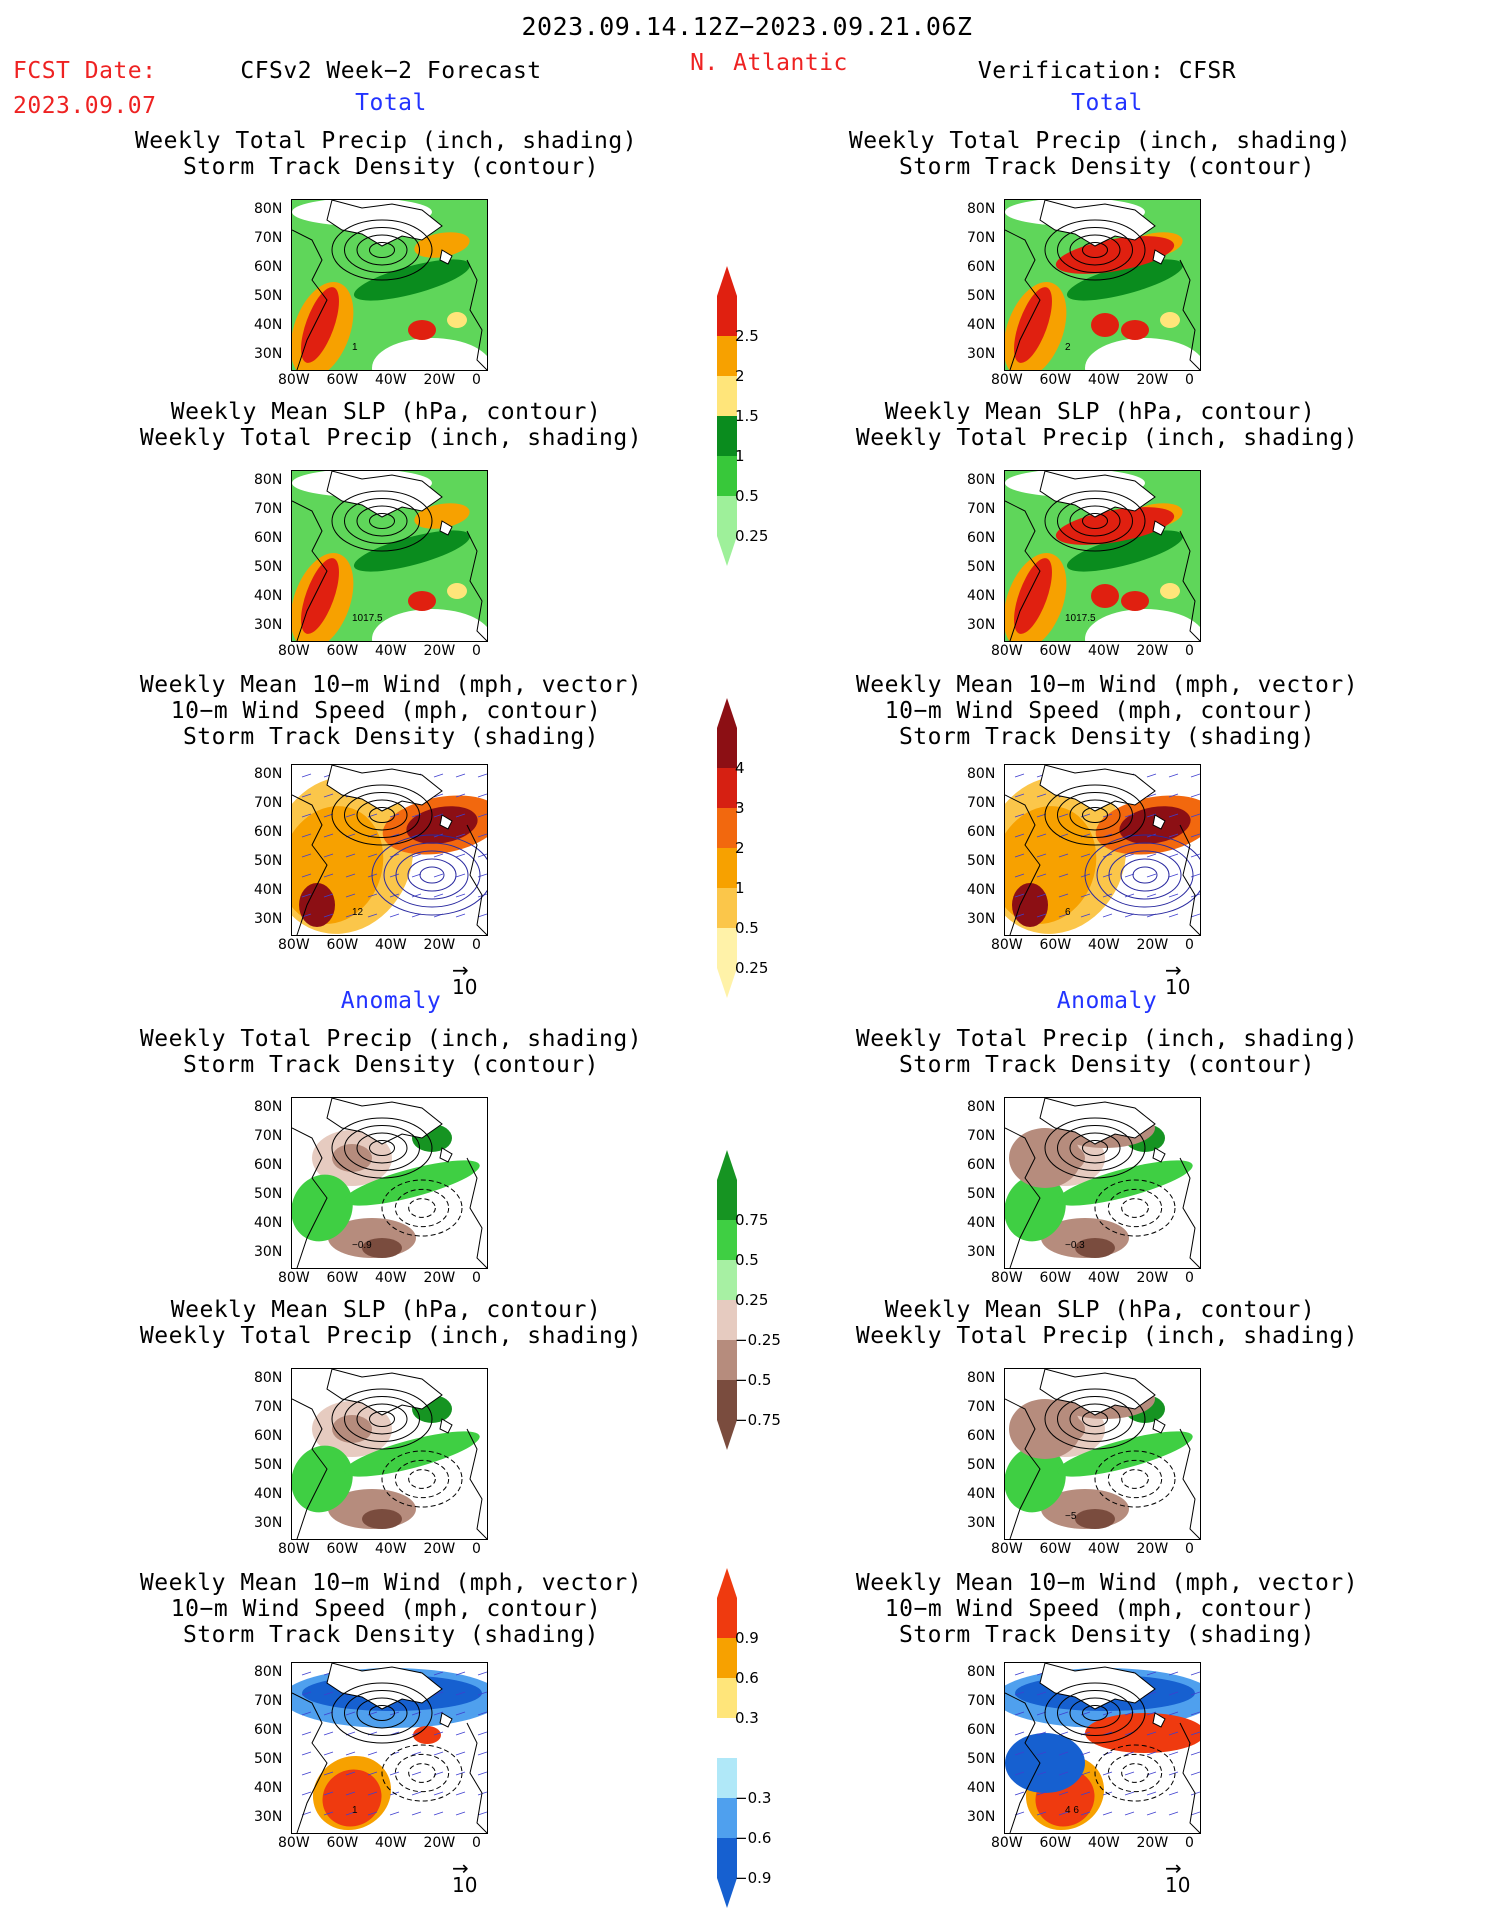 The image size is (1487, 1925). What do you see at coordinates (752, 968) in the screenshot?
I see `colorbar-tick-label: 0.25` at bounding box center [752, 968].